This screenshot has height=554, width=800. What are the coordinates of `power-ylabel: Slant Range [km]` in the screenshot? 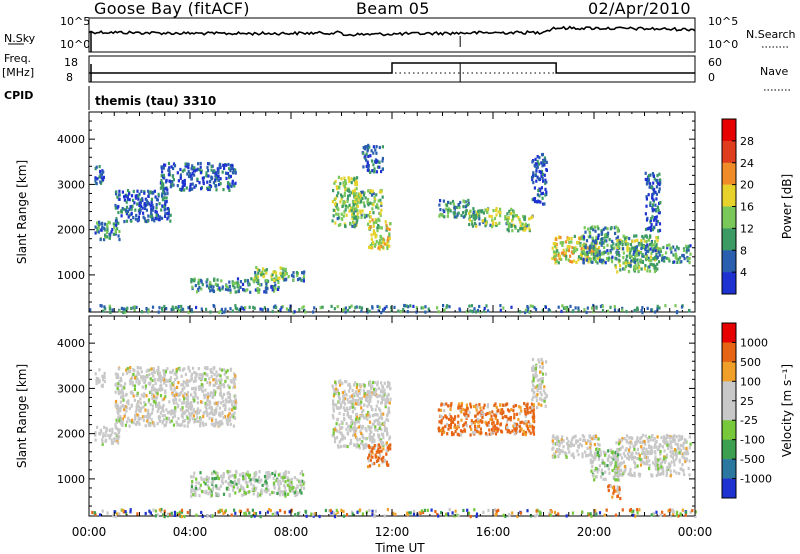 It's located at (22, 212).